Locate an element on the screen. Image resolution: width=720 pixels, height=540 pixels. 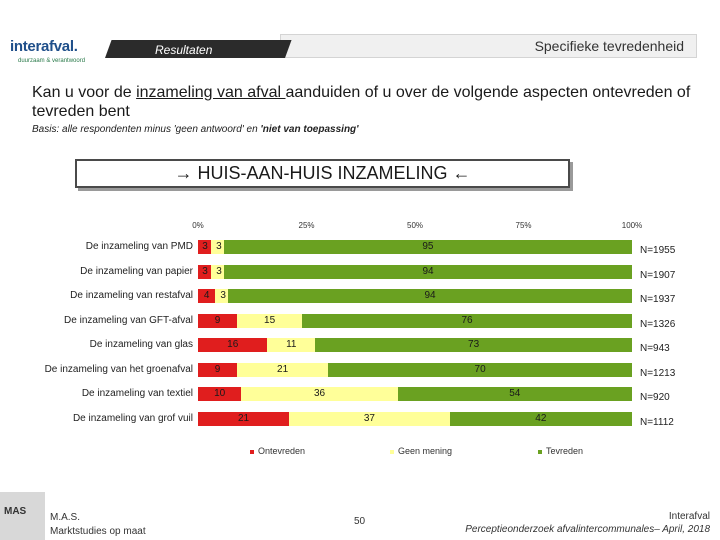
category-label: De inzameling van papier is located at coordinates (136, 271).